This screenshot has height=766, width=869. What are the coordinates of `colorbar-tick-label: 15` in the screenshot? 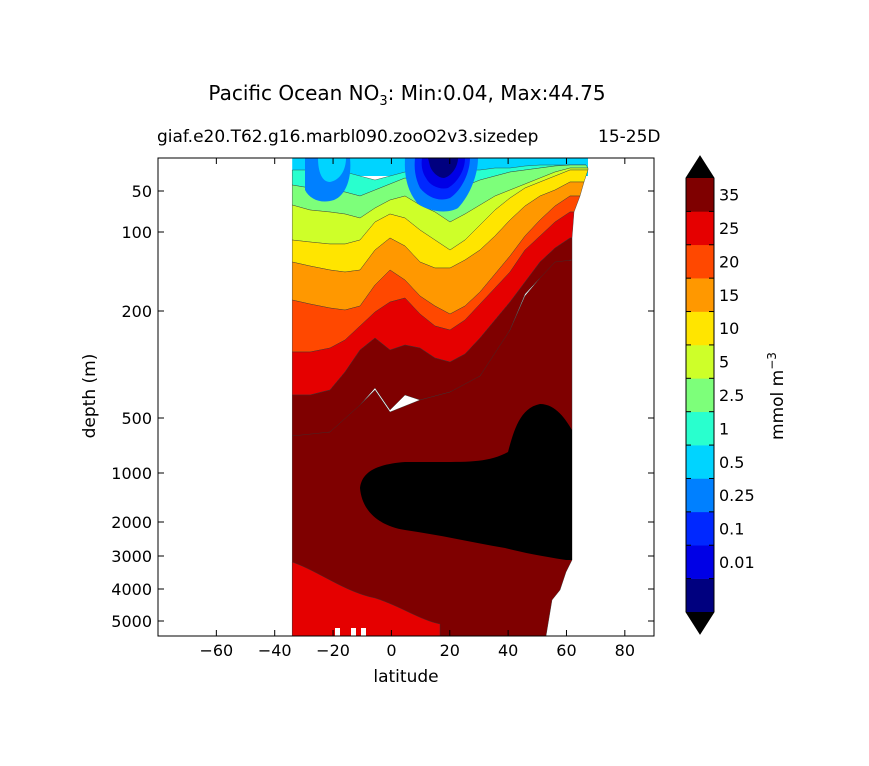 It's located at (729, 295).